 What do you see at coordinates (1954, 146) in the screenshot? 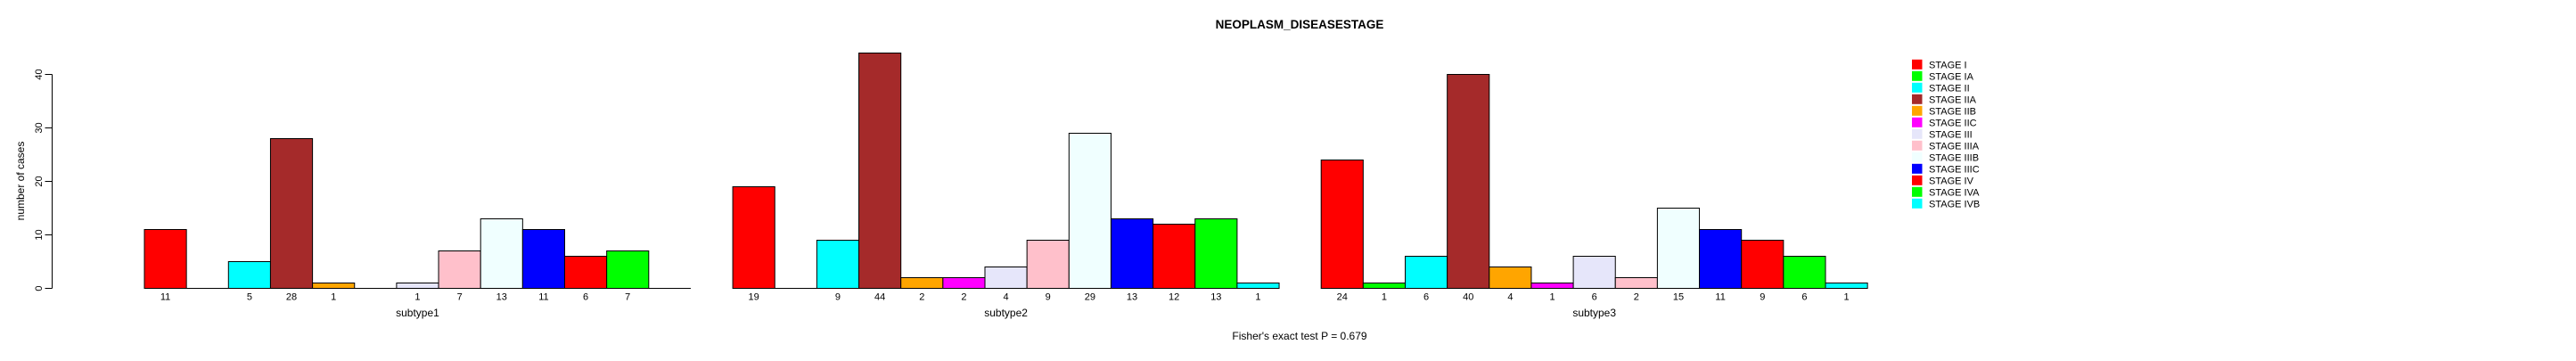
I see `legend-label: STAGE IIIA` at bounding box center [1954, 146].